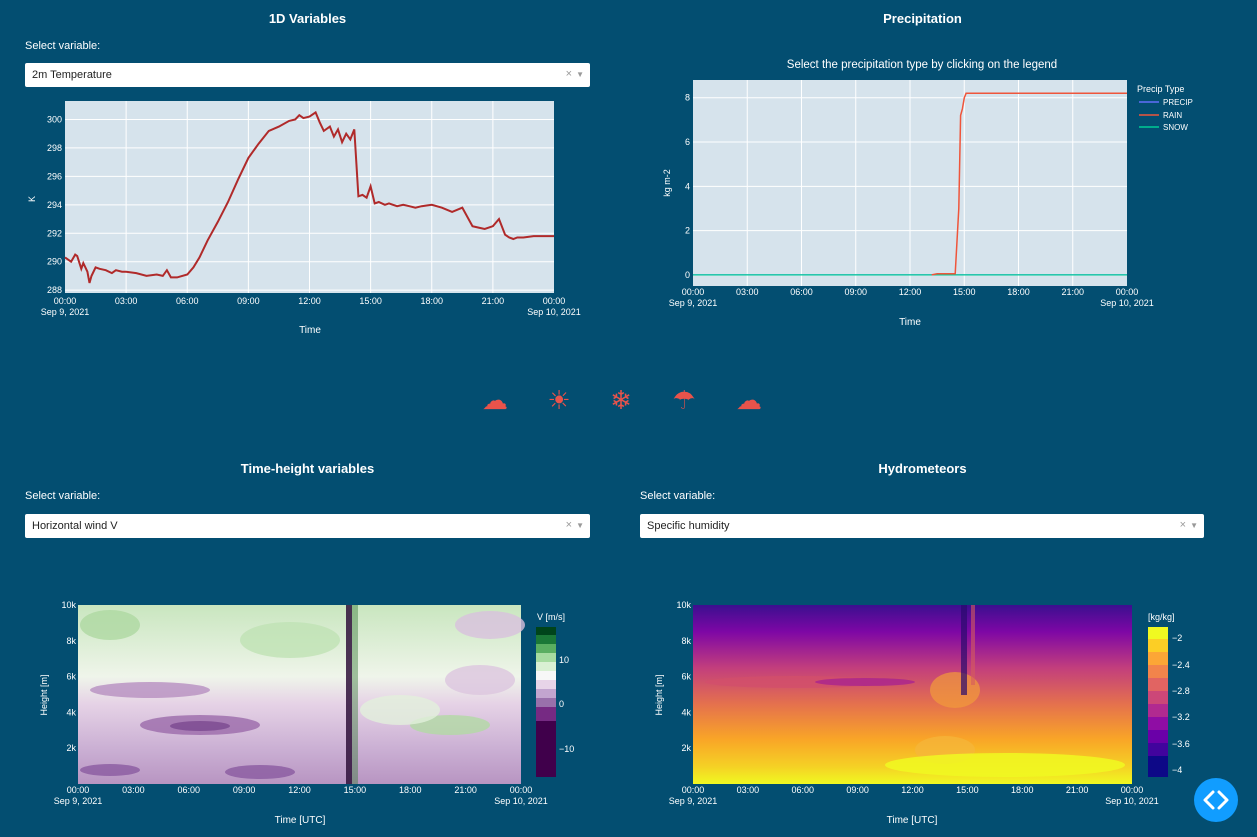 The height and width of the screenshot is (837, 1257). What do you see at coordinates (667, 183) in the screenshot?
I see `y-axis-title: kg m-2` at bounding box center [667, 183].